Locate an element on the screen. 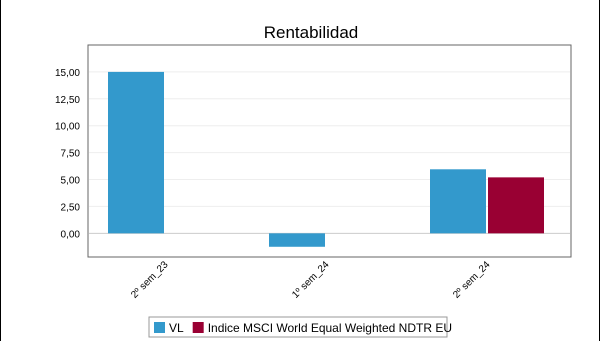  legend-box is located at coordinates (298, 327).